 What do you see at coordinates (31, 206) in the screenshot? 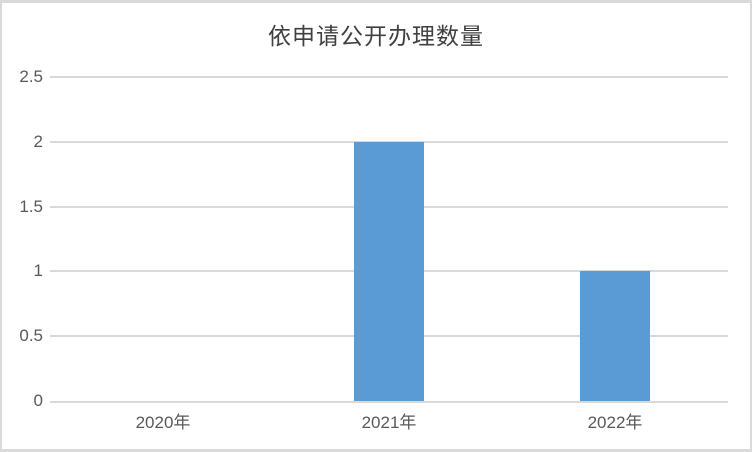
I see `y-axis-tick-label-1.5: 1.5` at bounding box center [31, 206].